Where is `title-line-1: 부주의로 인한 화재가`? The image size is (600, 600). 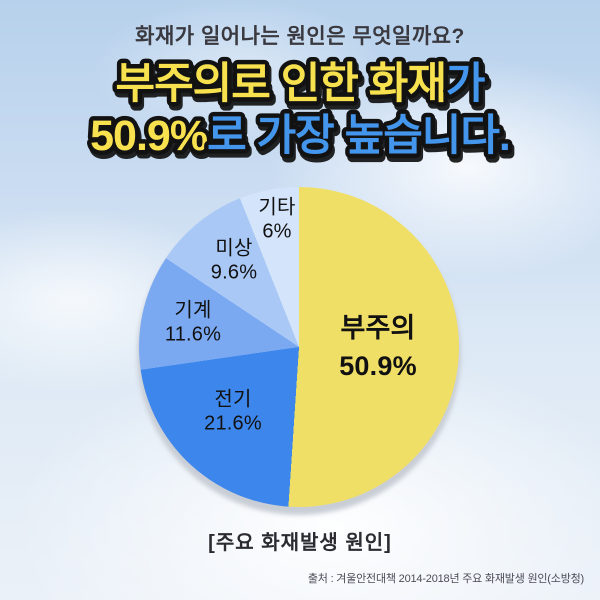 title-line-1: 부주의로 인한 화재가 is located at coordinates (300, 84).